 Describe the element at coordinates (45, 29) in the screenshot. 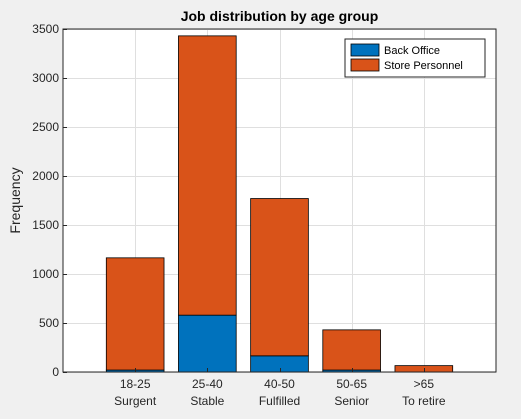

I see `y-tick-label: 3500` at that location.